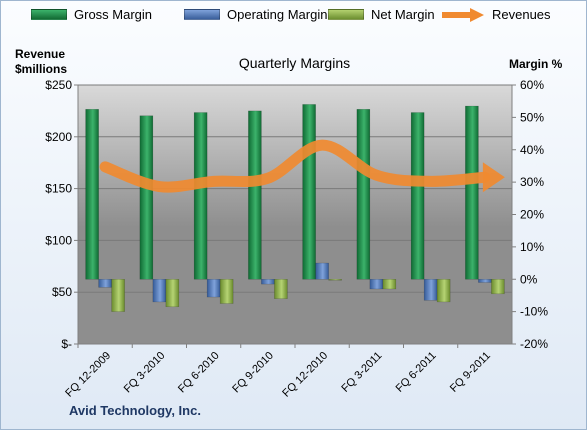 The image size is (587, 431). Describe the element at coordinates (532, 247) in the screenshot. I see `right-tick-label: 10%` at that location.